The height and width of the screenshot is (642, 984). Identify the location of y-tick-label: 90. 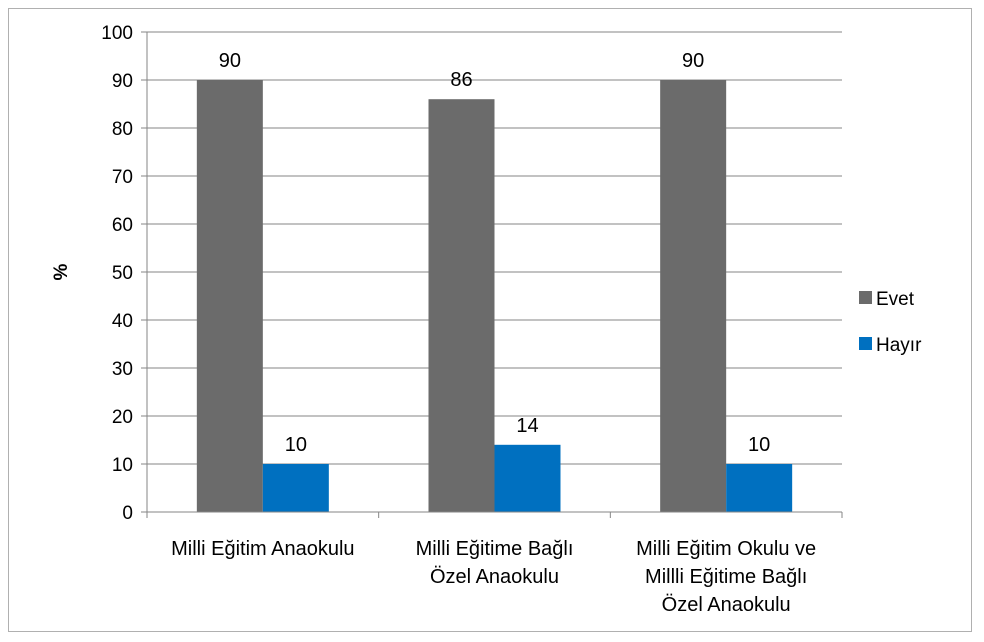
(122, 81).